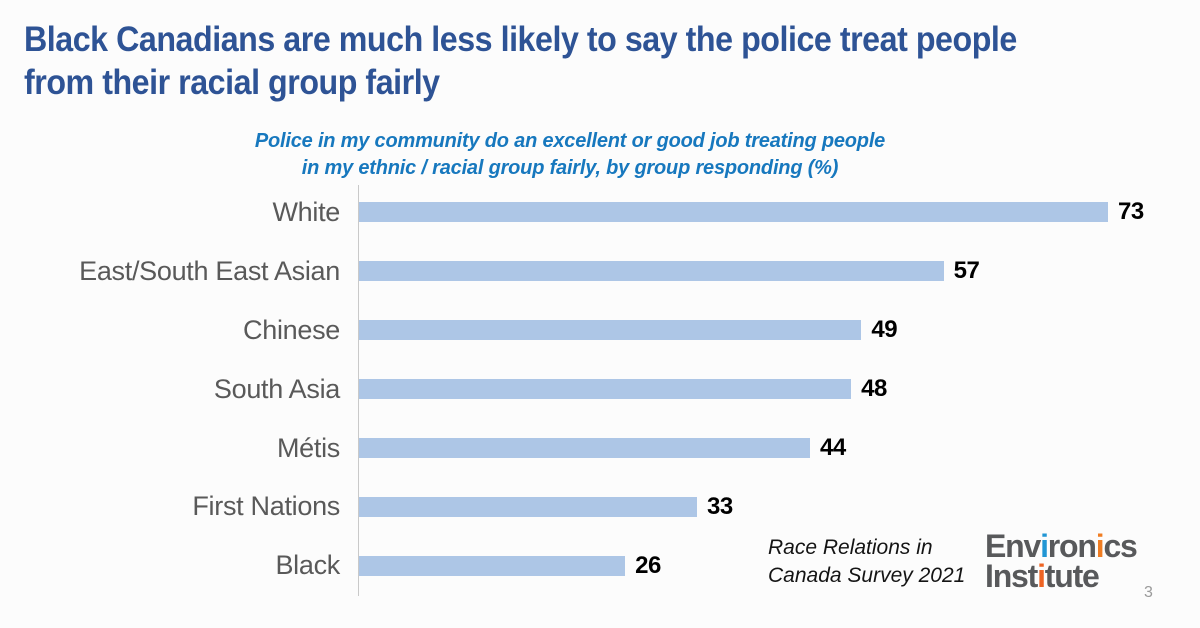 This screenshot has width=1200, height=628. I want to click on category-label: Métis, so click(308, 447).